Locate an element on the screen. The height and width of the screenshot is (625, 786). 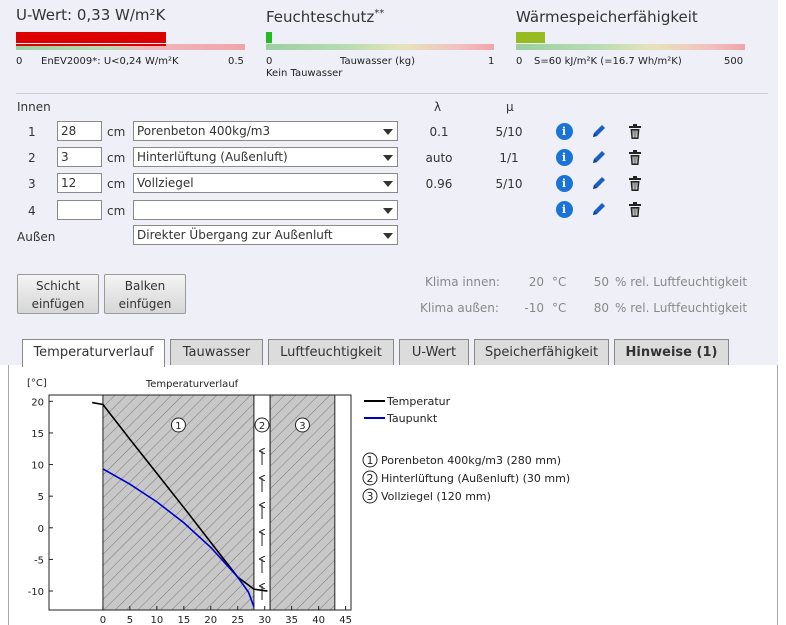
layer-region-number-1: 1 is located at coordinates (178, 426).